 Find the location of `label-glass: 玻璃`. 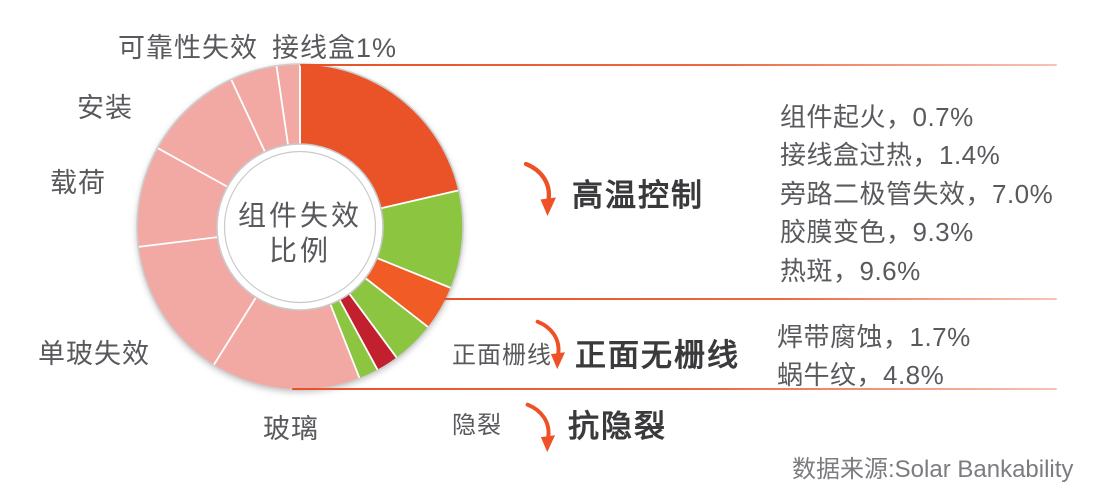

label-glass: 玻璃 is located at coordinates (291, 429).